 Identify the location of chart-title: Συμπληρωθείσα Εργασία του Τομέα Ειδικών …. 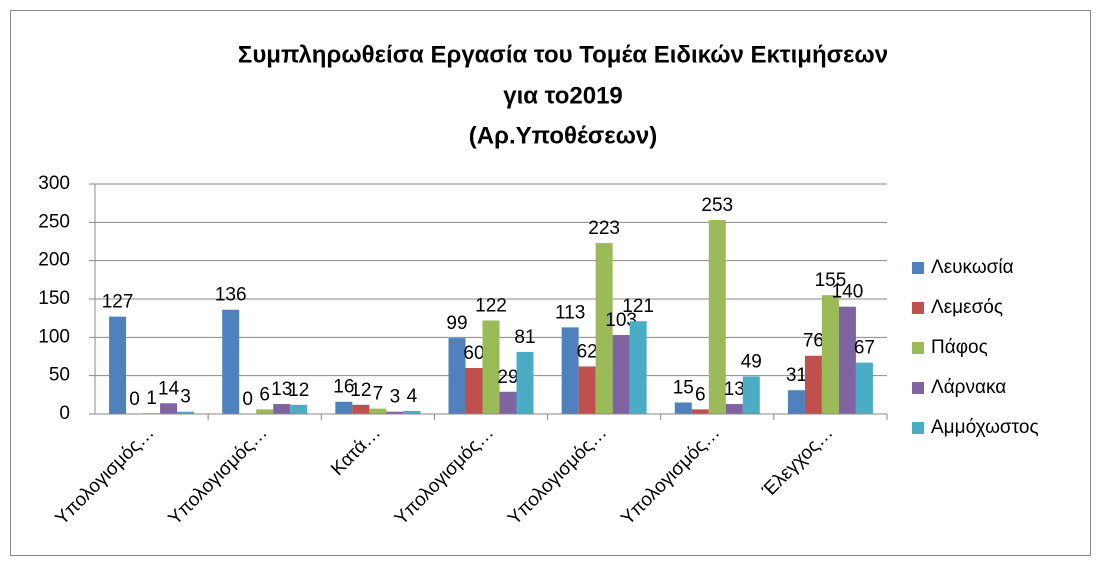
(563, 54).